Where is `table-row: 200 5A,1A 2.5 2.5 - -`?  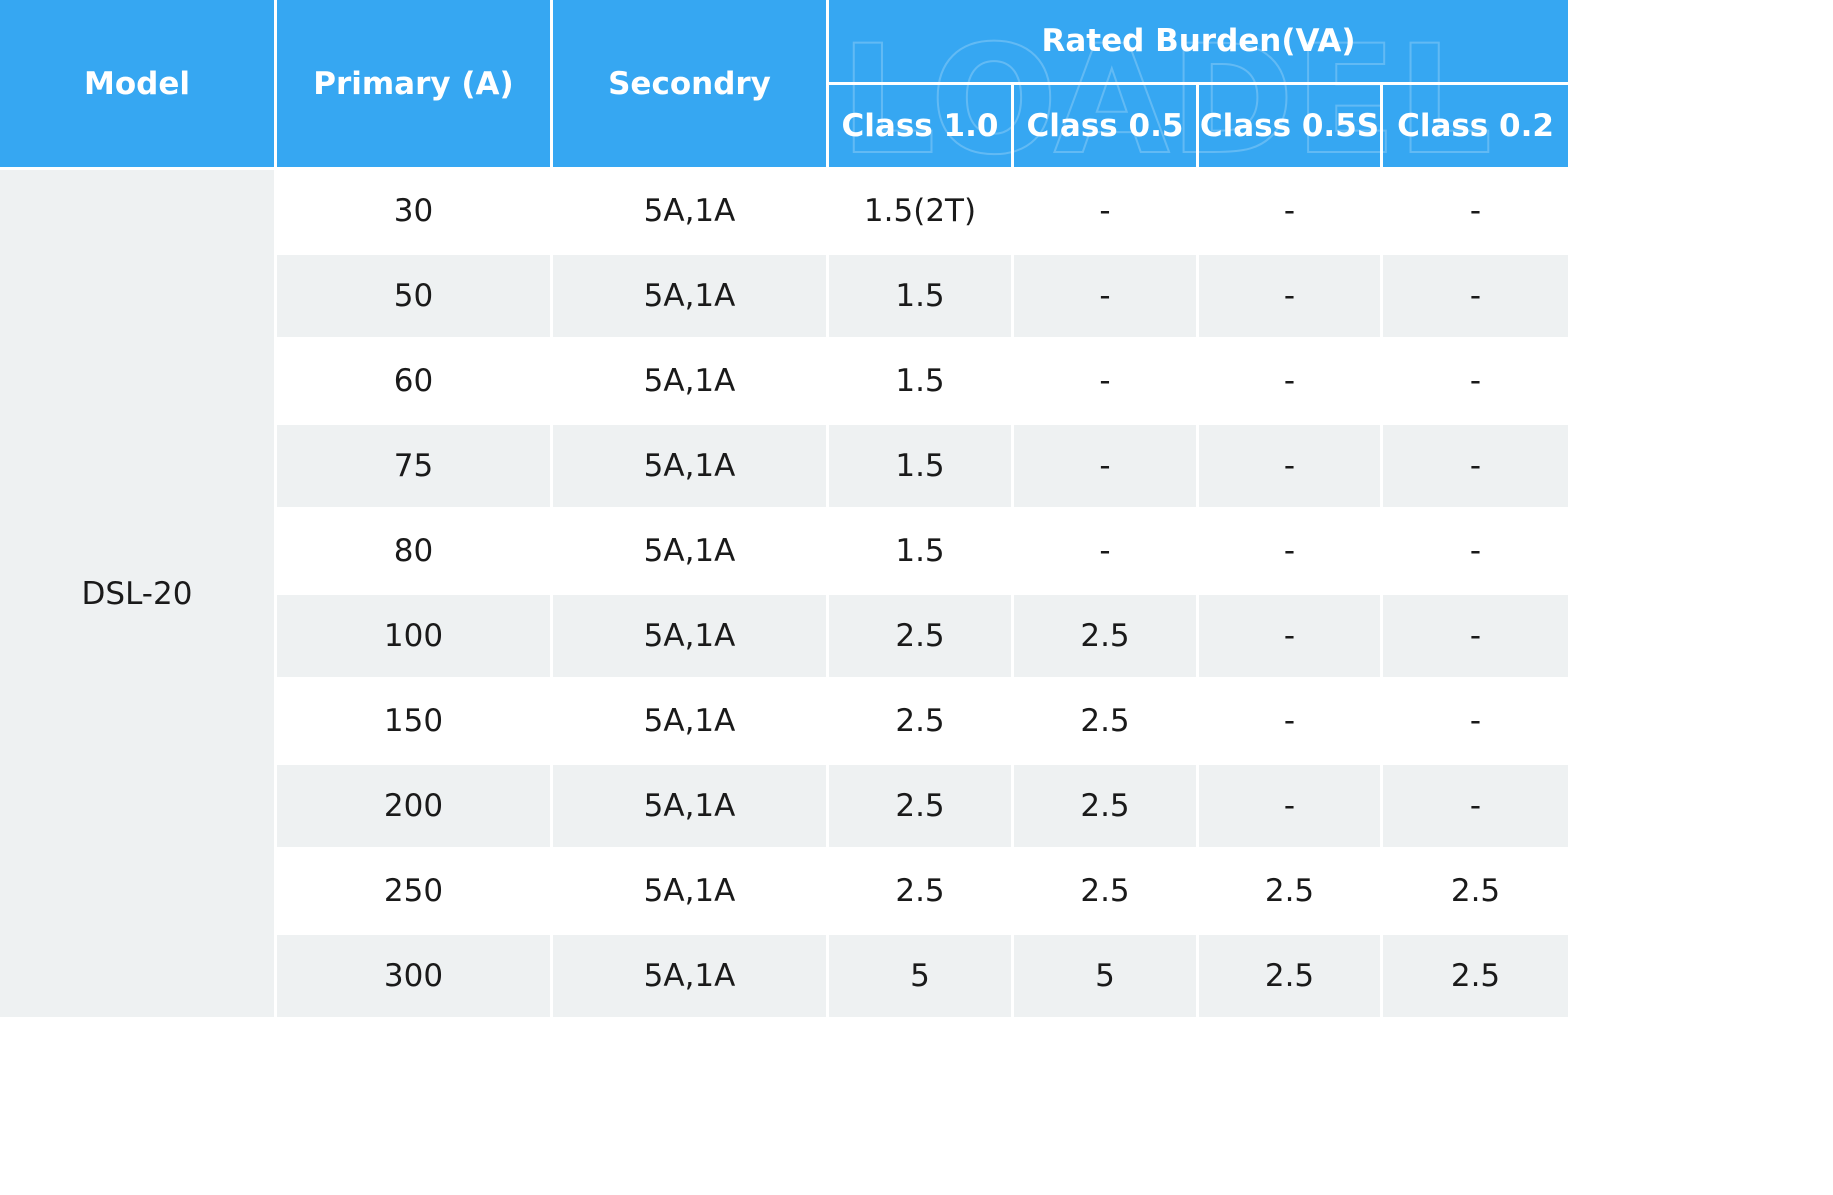
table-row: 200 5A,1A 2.5 2.5 - - is located at coordinates (784, 807).